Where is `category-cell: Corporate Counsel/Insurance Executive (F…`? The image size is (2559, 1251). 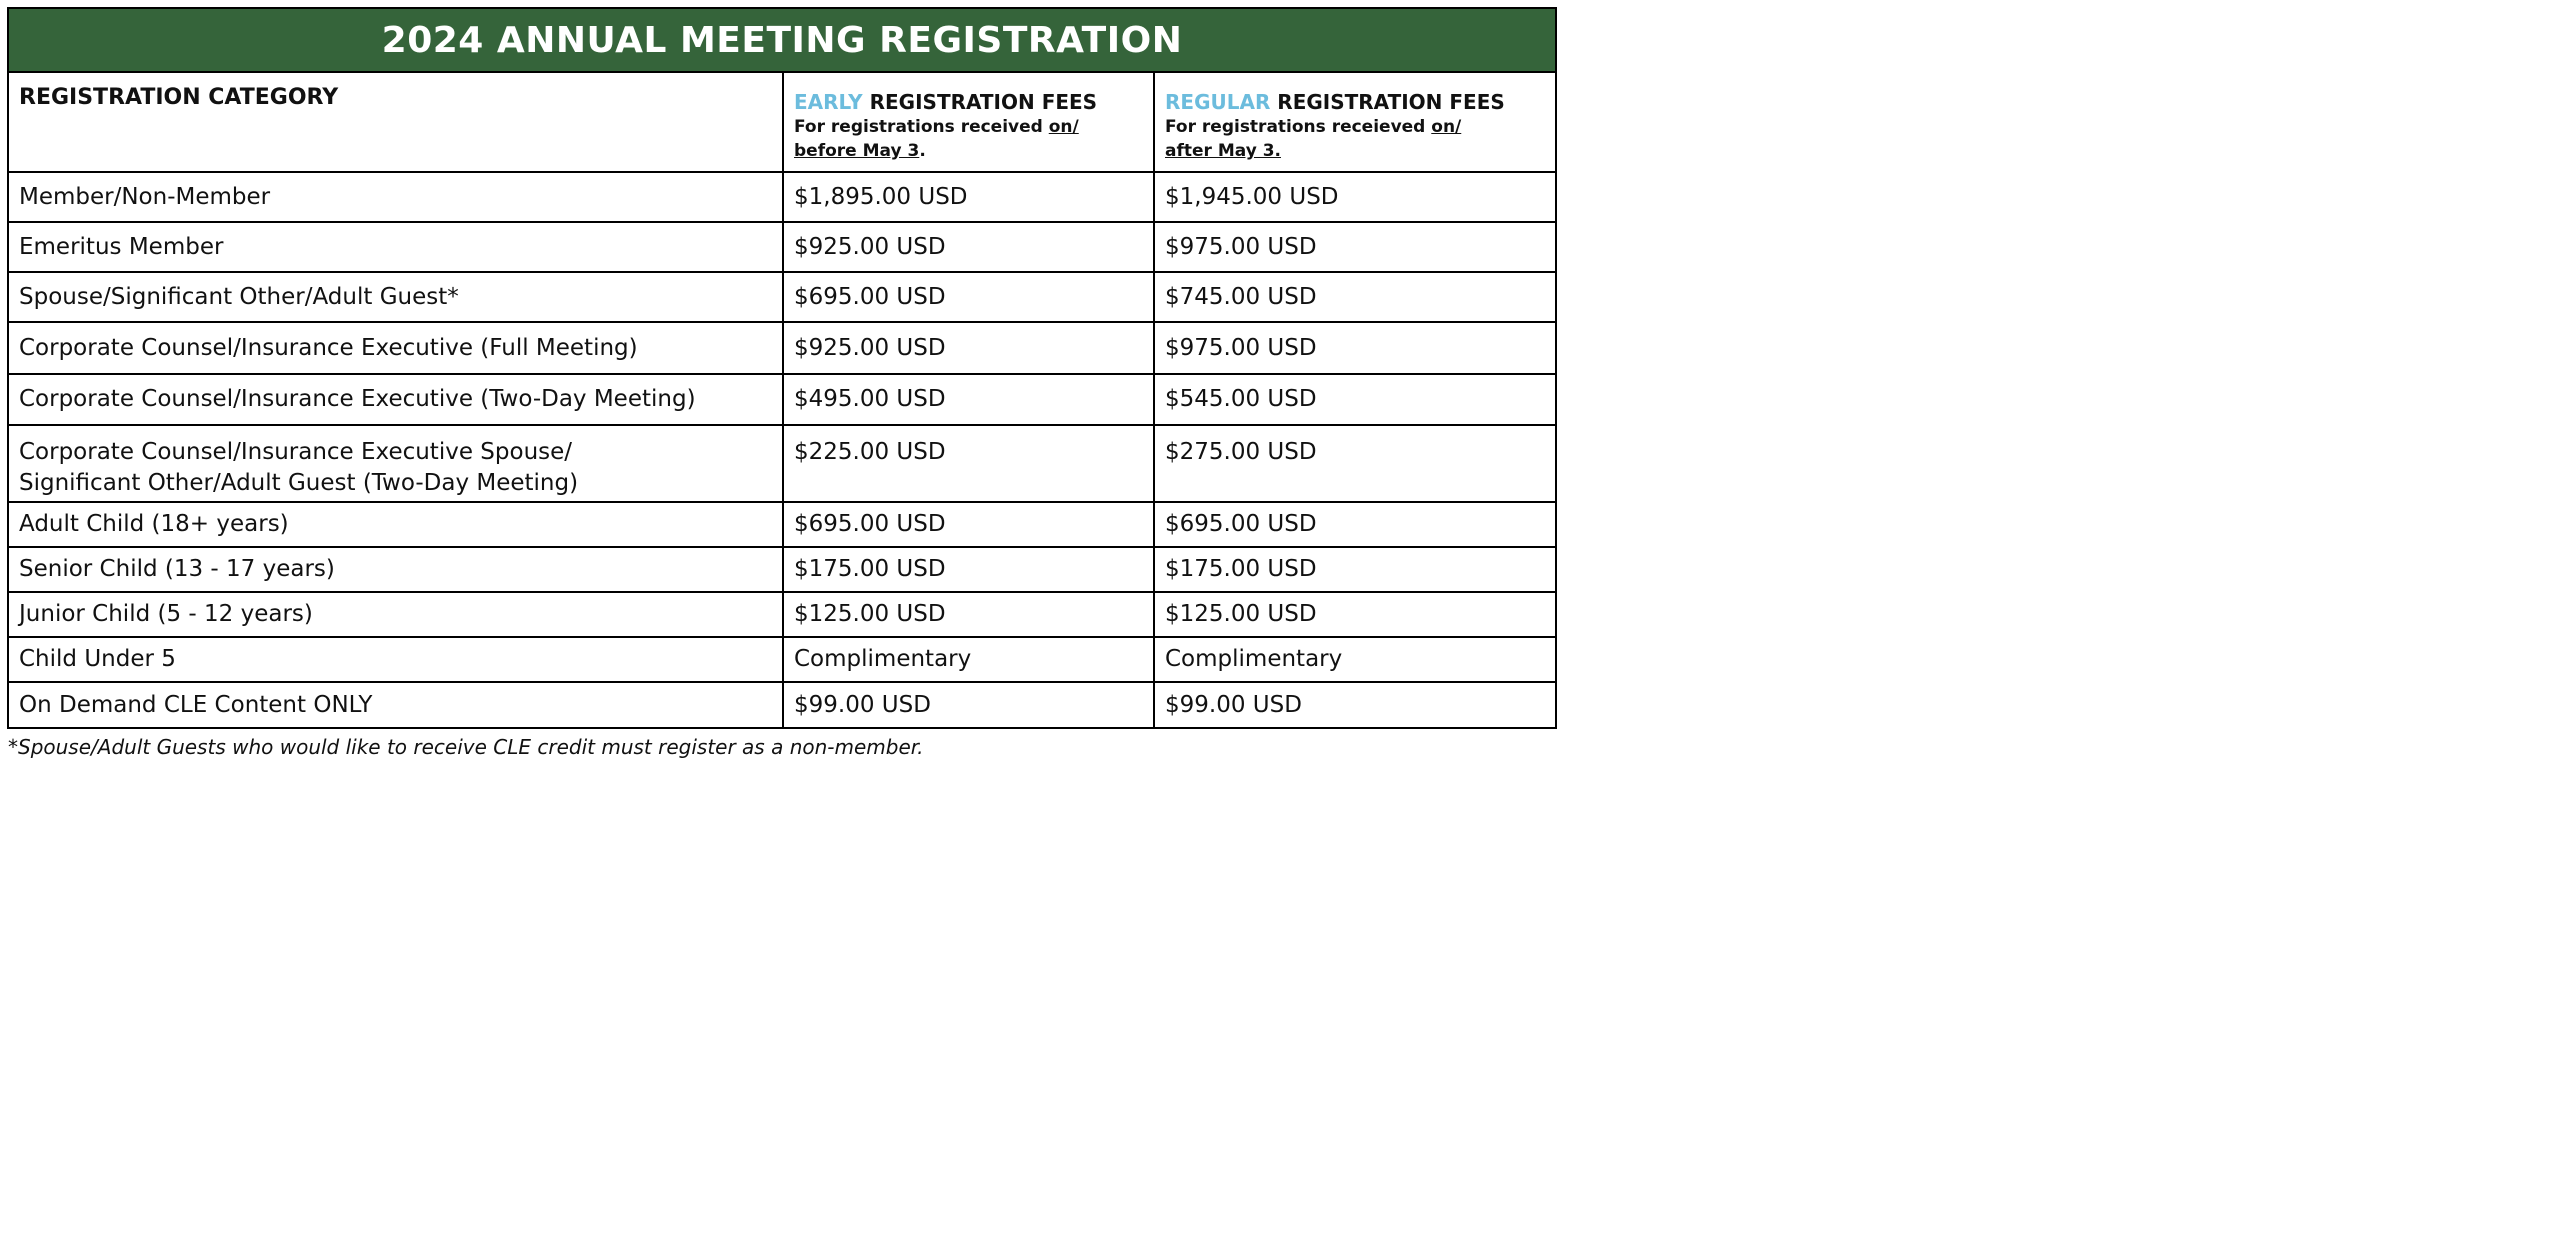
category-cell: Corporate Counsel/Insurance Executive (F… is located at coordinates (328, 347).